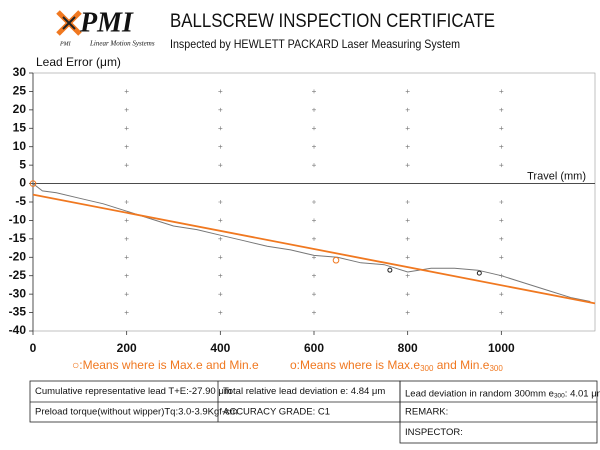  What do you see at coordinates (20, 72) in the screenshot?
I see `y-tick-label: 30` at bounding box center [20, 72].